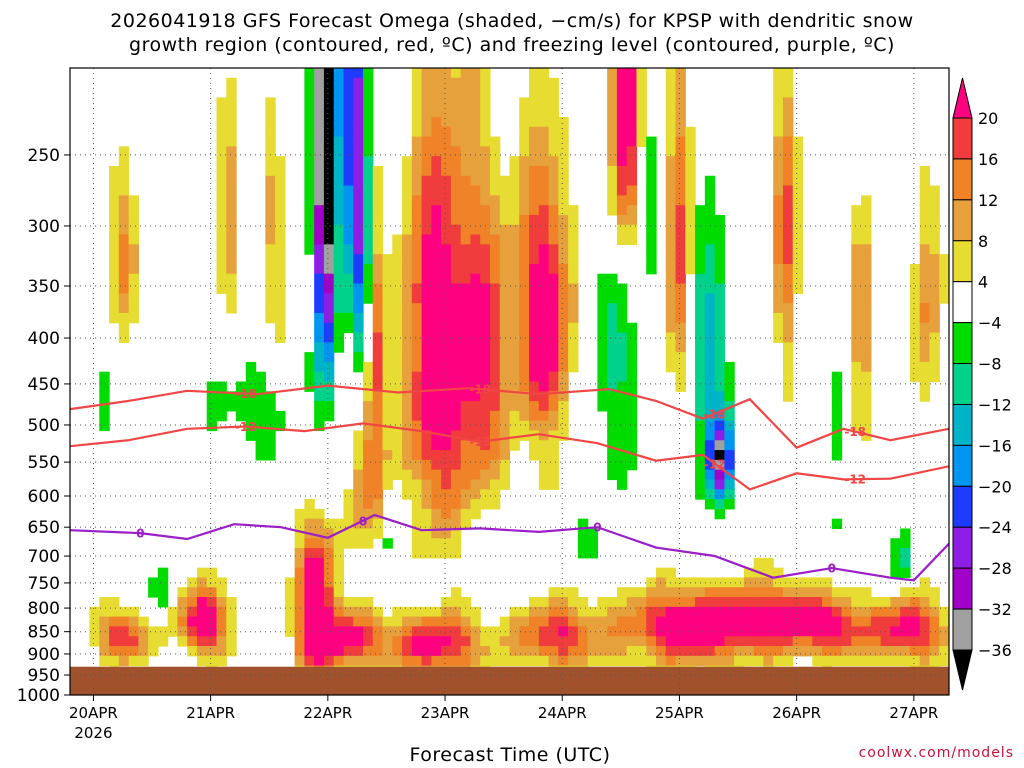 This screenshot has width=1024, height=768. What do you see at coordinates (988, 200) in the screenshot?
I see `colorbar-label-2: 12` at bounding box center [988, 200].